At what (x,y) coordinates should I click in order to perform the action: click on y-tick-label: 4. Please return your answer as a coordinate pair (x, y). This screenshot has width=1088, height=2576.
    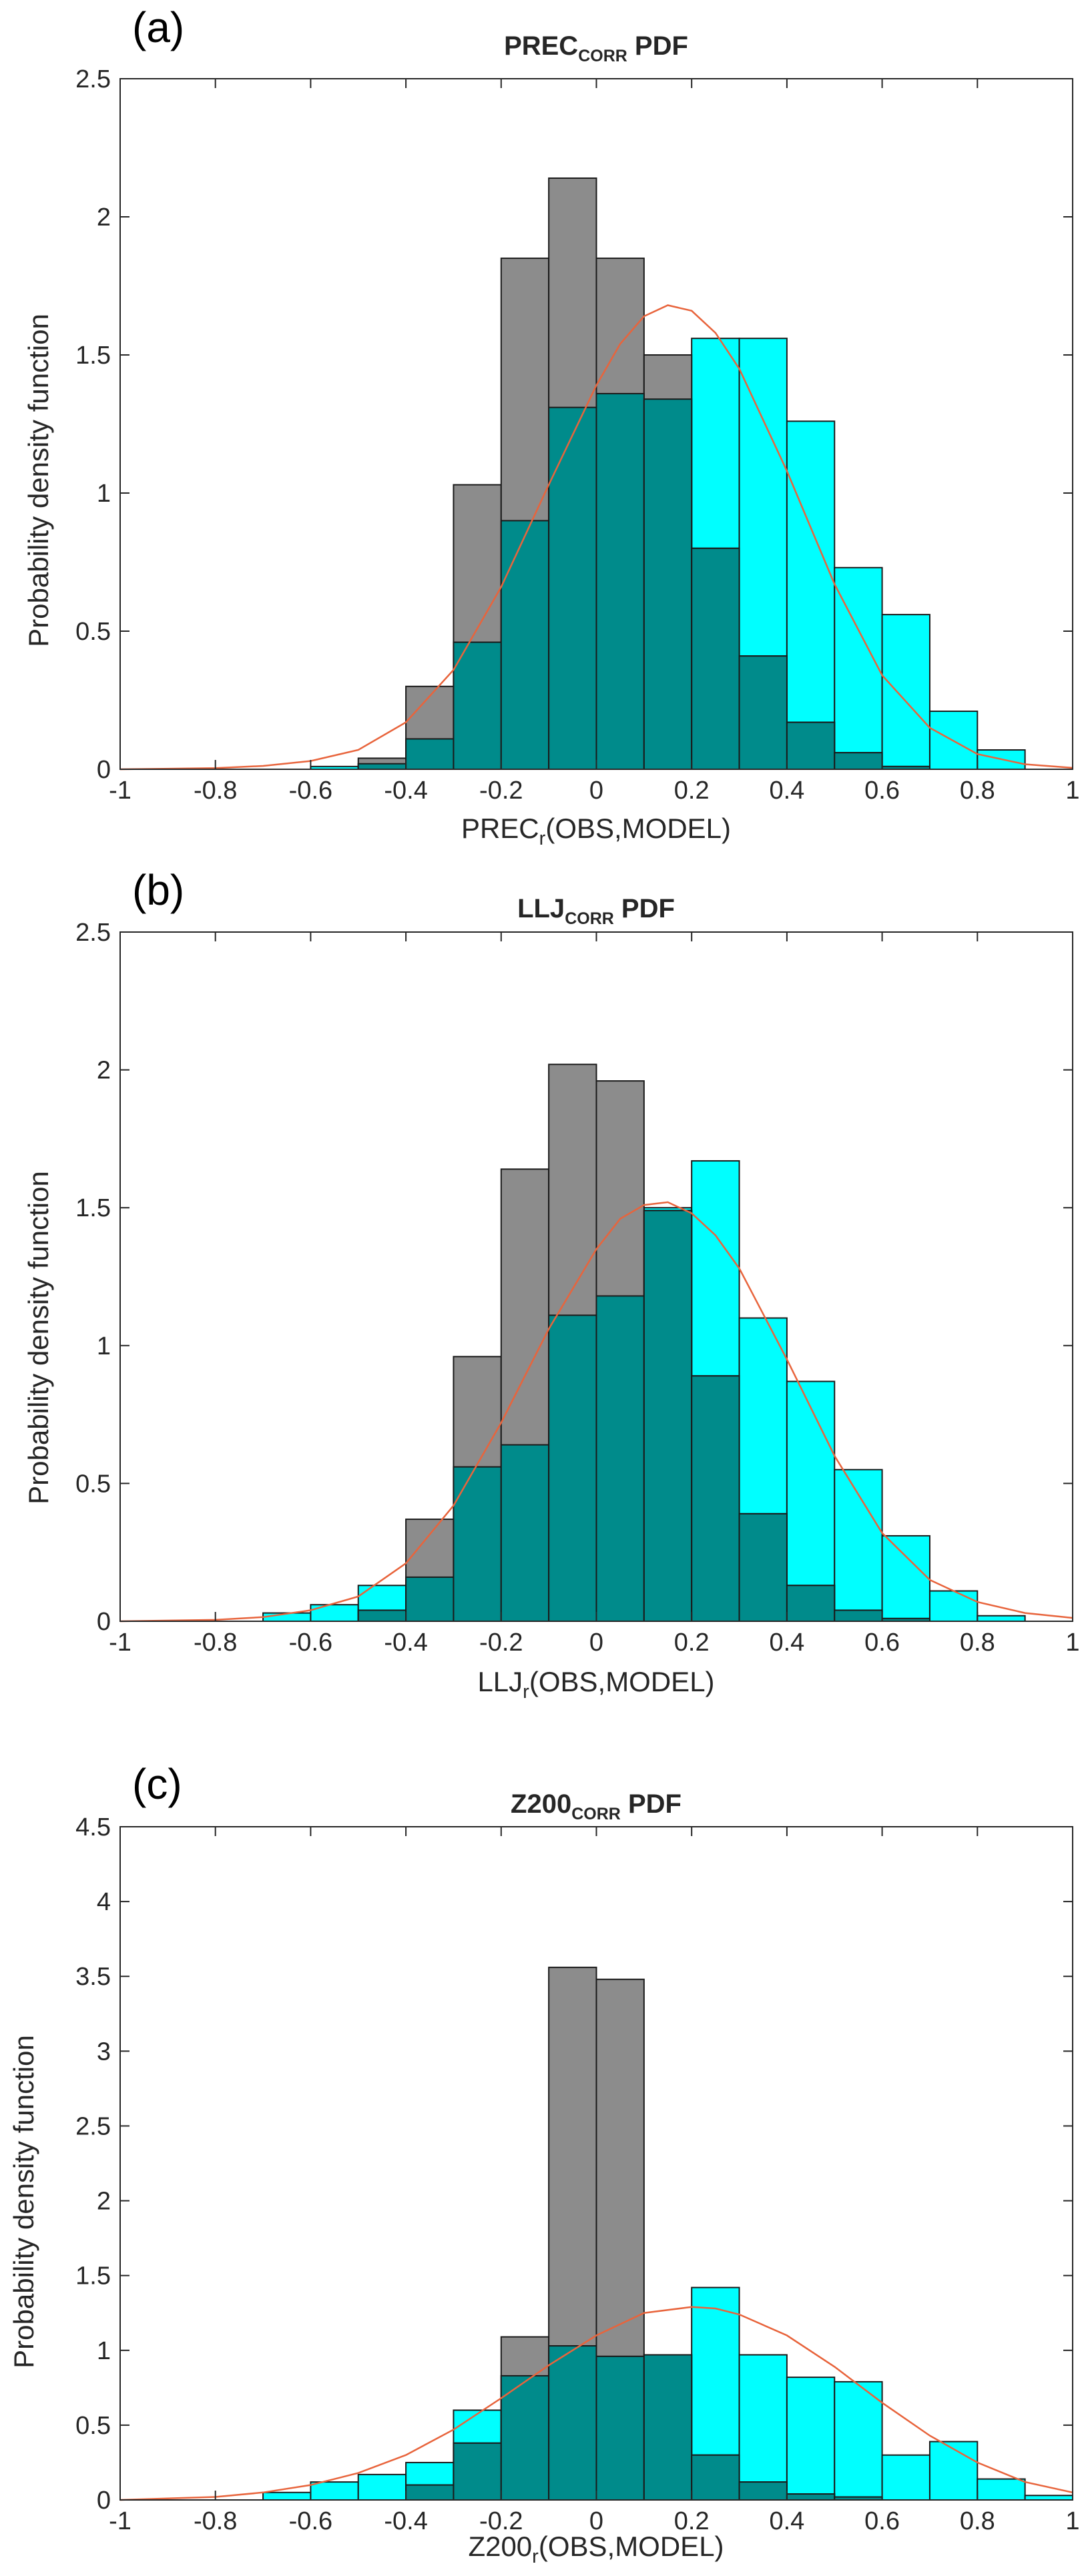
    Looking at the image, I should click on (104, 1902).